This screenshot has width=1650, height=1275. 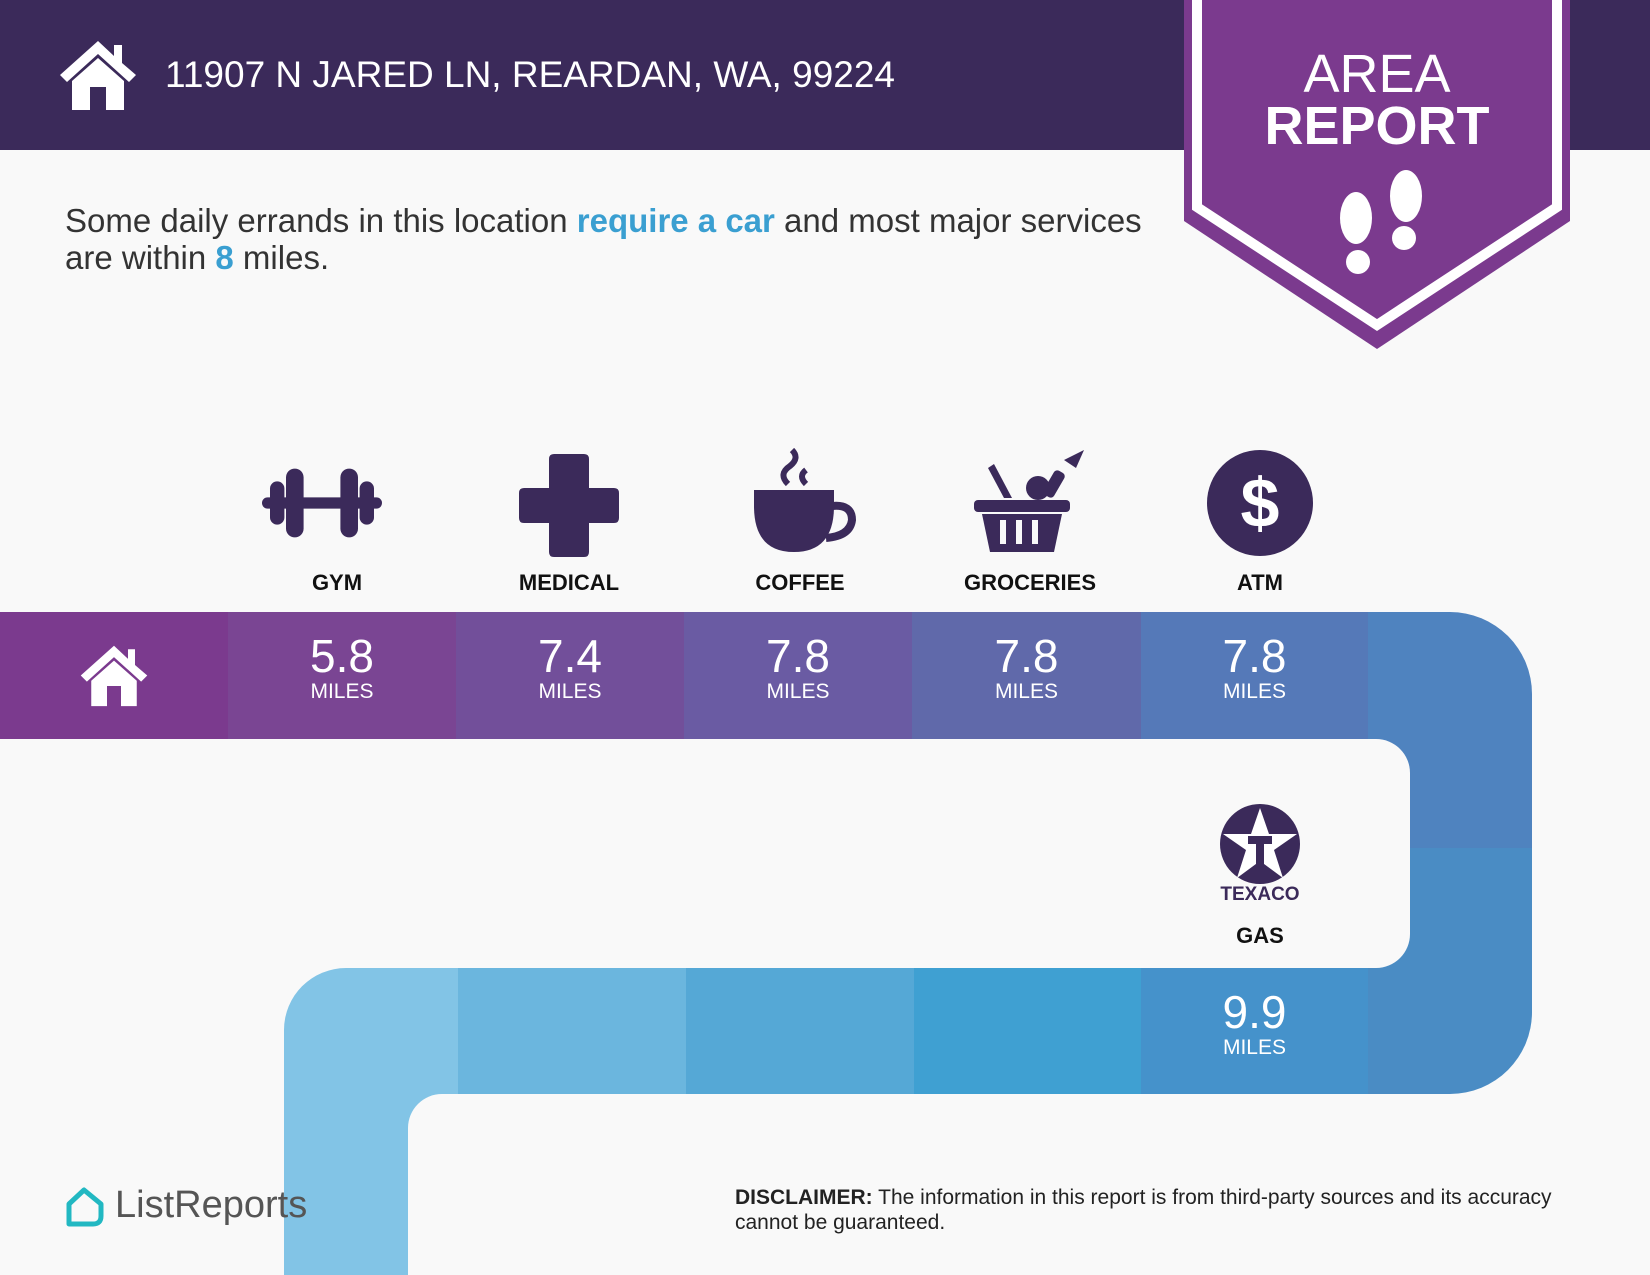 What do you see at coordinates (337, 582) in the screenshot?
I see `service-label-gym: GYM` at bounding box center [337, 582].